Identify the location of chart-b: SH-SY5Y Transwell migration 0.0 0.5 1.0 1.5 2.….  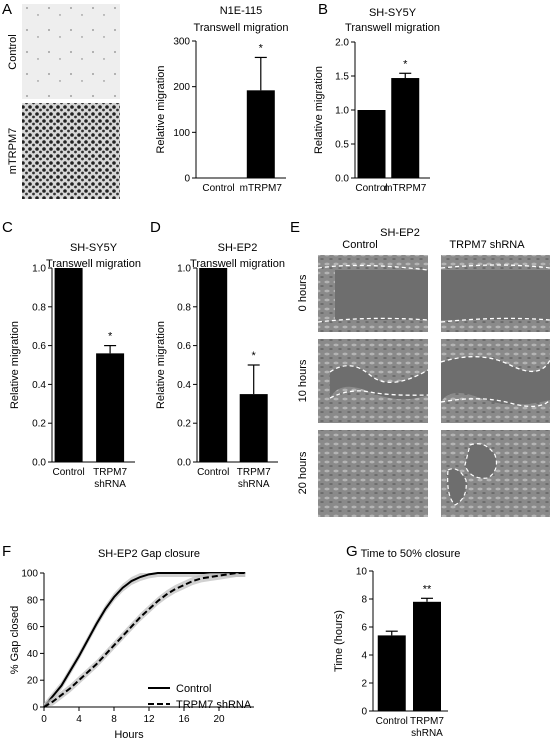
(376, 100).